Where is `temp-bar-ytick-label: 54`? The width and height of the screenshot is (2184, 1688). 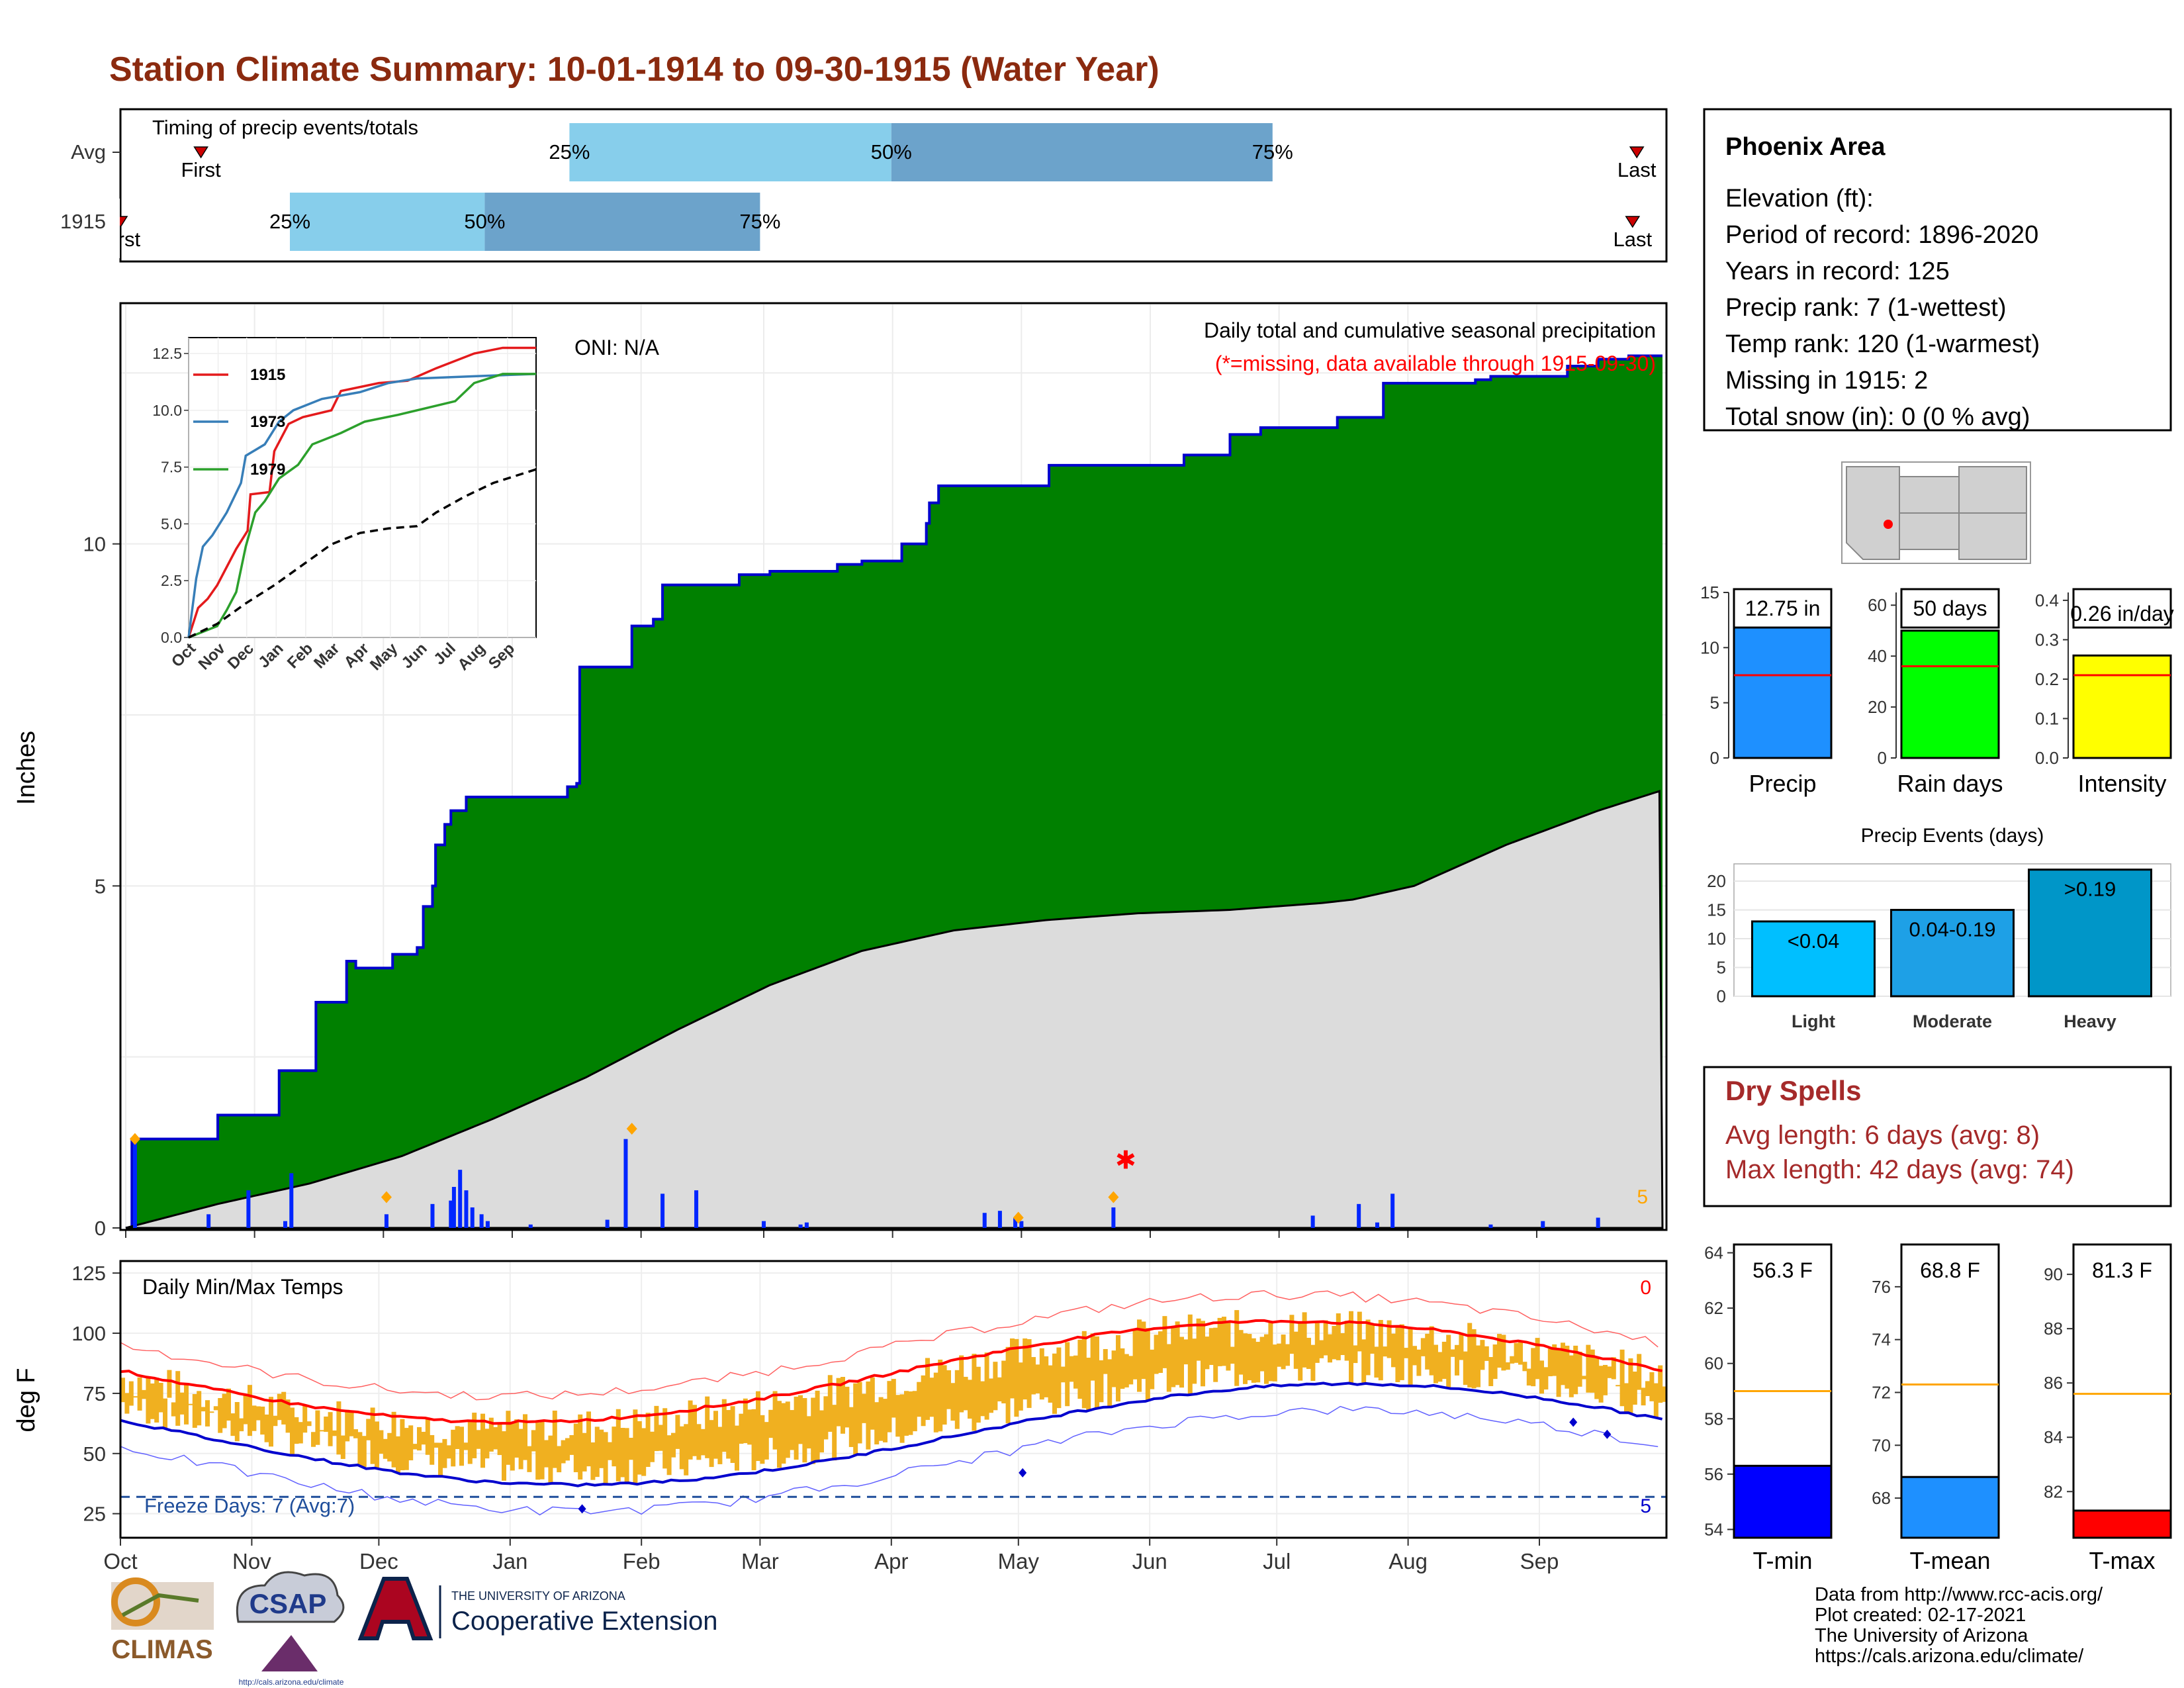
temp-bar-ytick-label: 54 is located at coordinates (1713, 1529).